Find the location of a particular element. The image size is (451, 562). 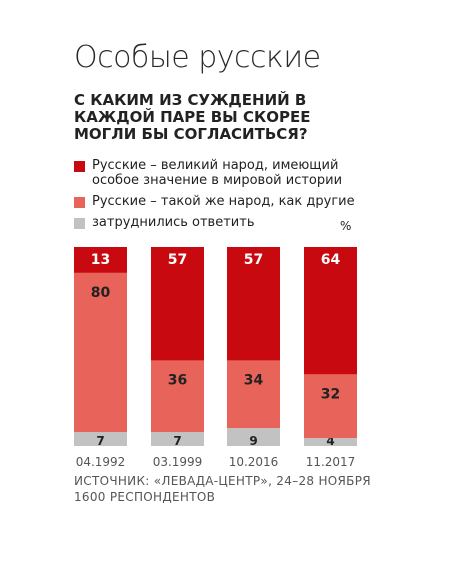

data-label-same-03.1999: 36 is located at coordinates (177, 380).